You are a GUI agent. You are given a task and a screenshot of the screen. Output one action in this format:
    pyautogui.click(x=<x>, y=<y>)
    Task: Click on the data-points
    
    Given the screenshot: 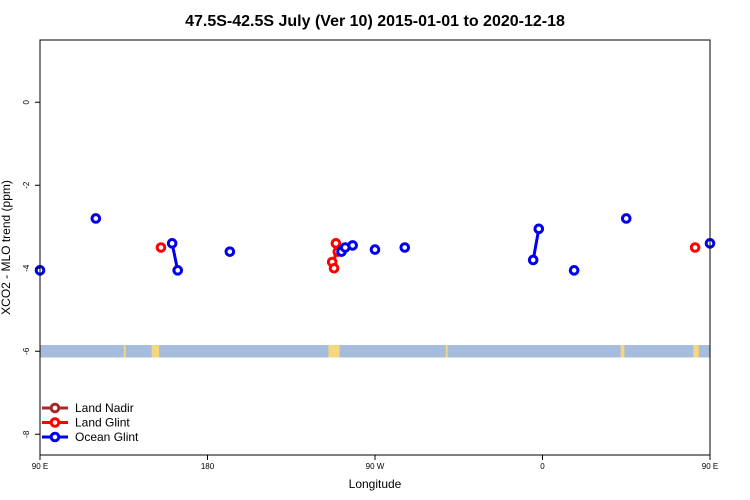 What is the action you would take?
    pyautogui.click(x=375, y=244)
    